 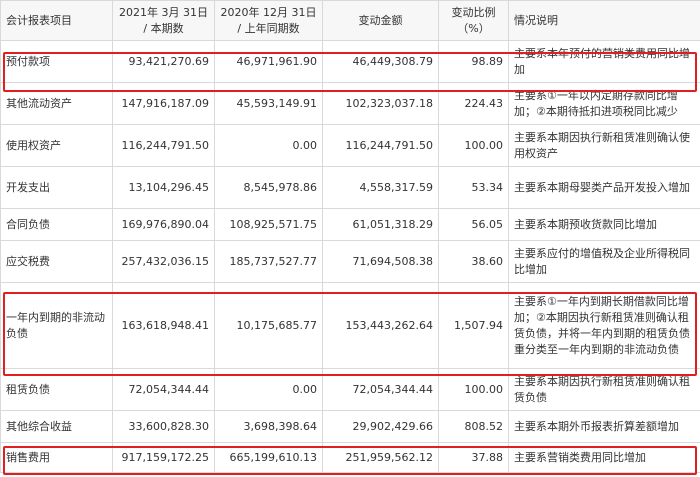 What do you see at coordinates (473, 224) in the screenshot?
I see `row-ratio: 56.05` at bounding box center [473, 224].